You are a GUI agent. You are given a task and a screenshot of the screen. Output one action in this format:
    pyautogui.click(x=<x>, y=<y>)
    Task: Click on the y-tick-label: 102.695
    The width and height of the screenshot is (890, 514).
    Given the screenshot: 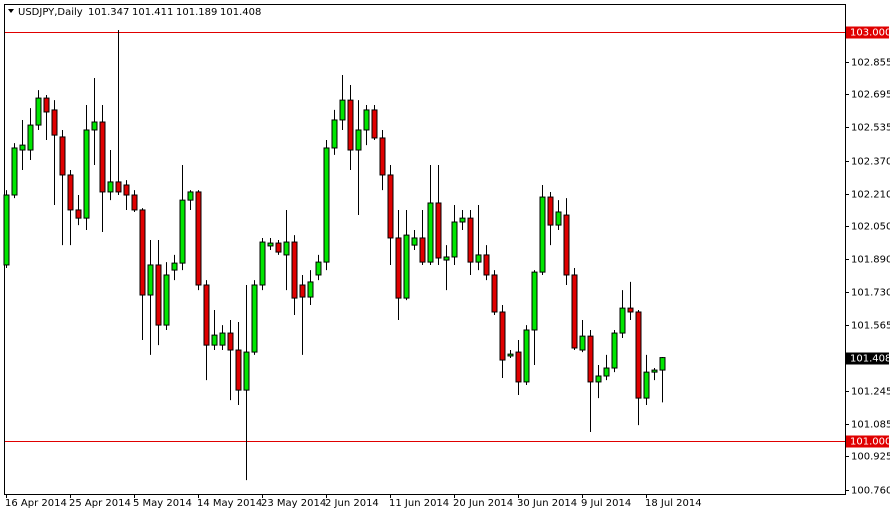 What is the action you would take?
    pyautogui.click(x=870, y=95)
    